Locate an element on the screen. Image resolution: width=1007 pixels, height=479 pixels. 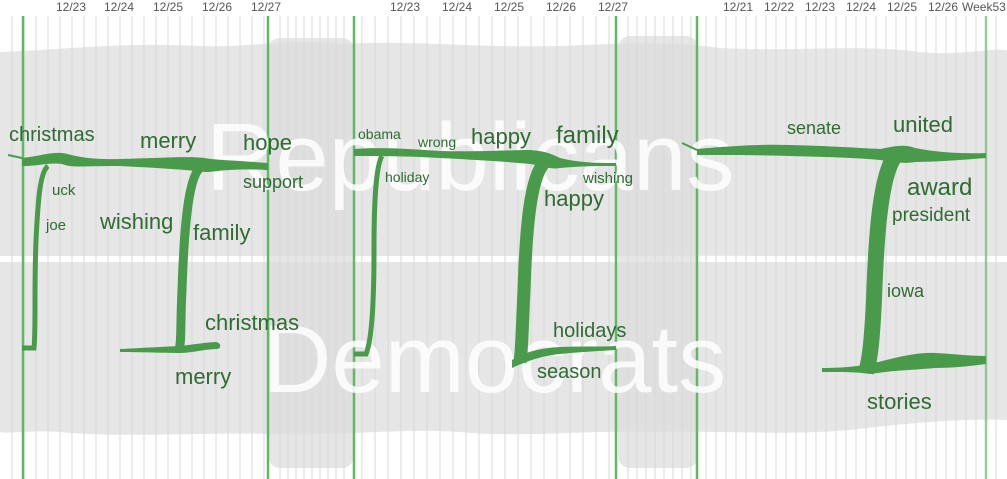
keyword-label: president is located at coordinates (931, 215).